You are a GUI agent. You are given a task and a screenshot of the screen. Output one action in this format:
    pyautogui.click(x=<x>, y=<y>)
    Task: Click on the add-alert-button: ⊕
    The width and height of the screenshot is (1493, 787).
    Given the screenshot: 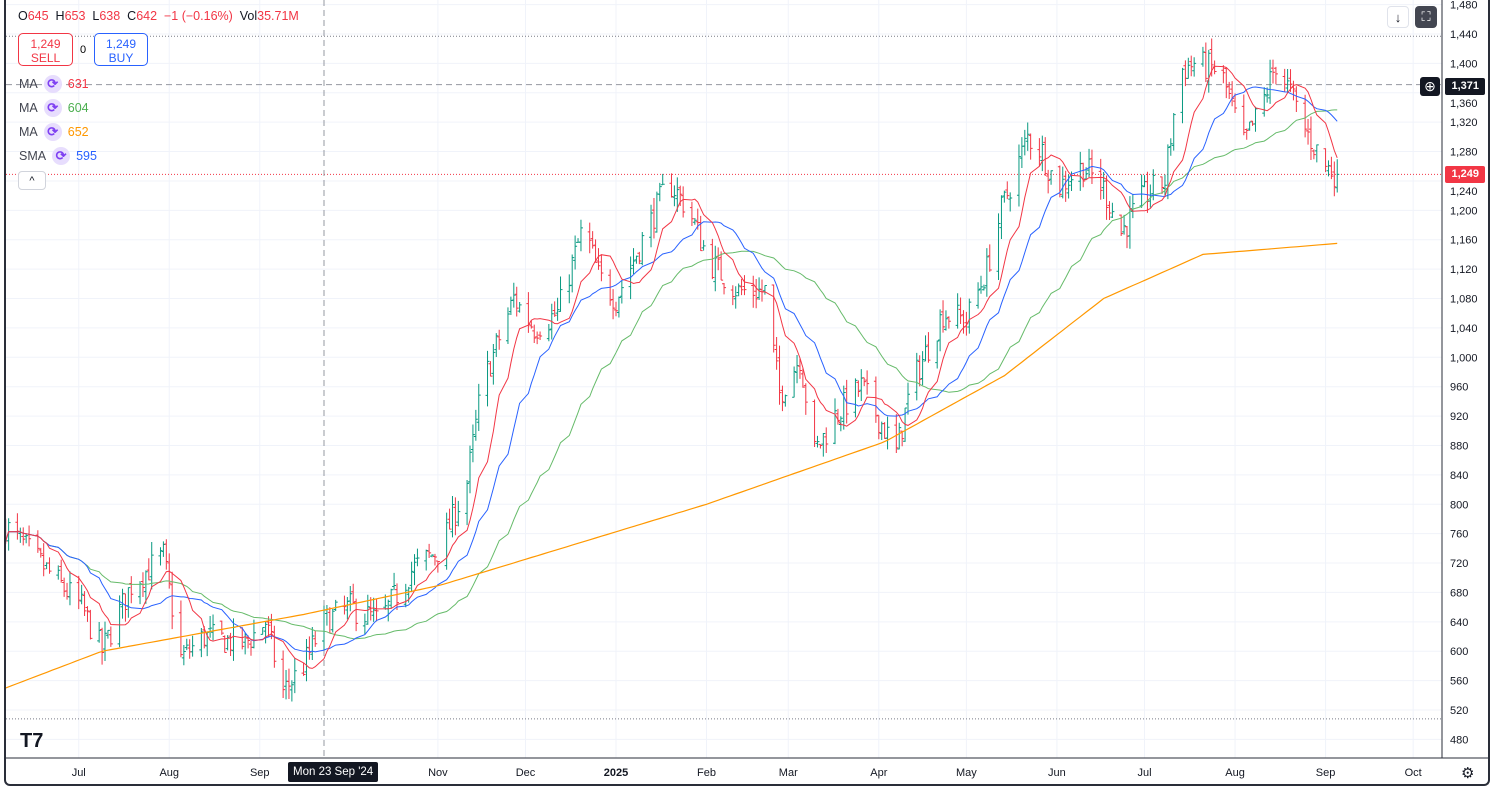 What is the action you would take?
    pyautogui.click(x=1430, y=86)
    